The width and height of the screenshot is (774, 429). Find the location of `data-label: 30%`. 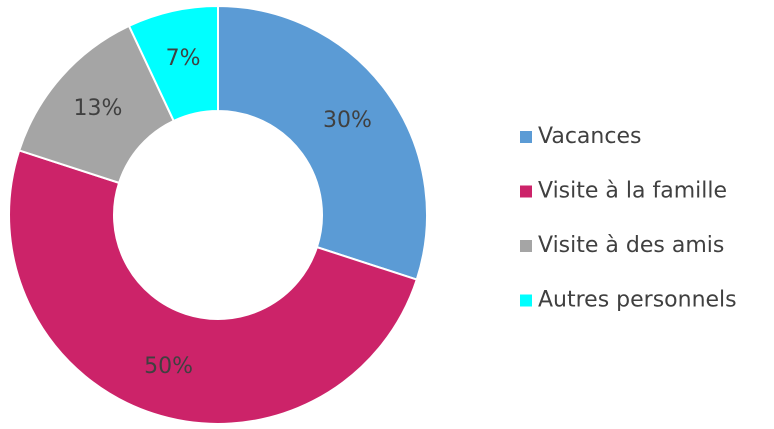

data-label: 30% is located at coordinates (347, 120).